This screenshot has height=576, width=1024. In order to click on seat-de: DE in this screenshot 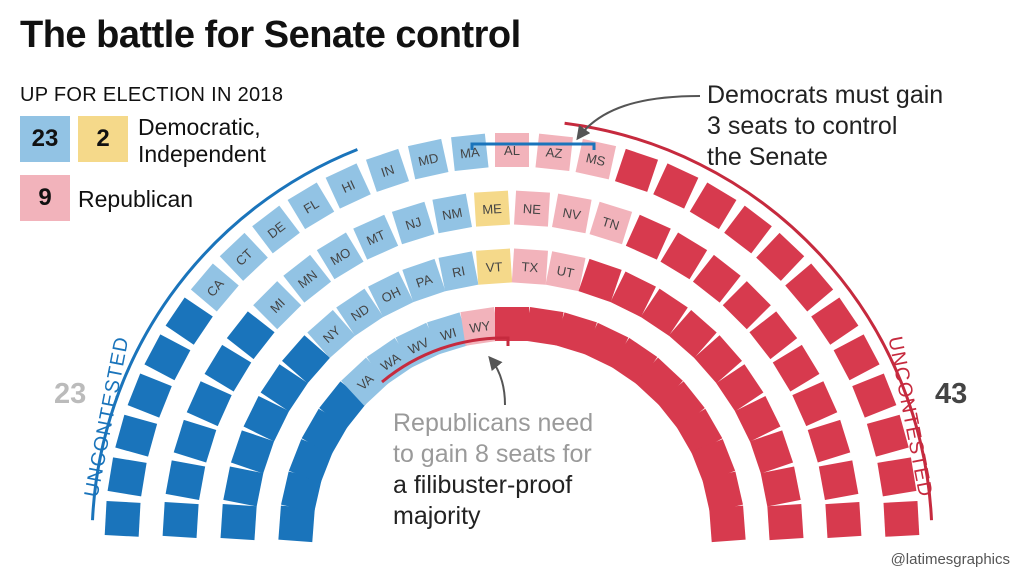, I will do `click(276, 229)`.